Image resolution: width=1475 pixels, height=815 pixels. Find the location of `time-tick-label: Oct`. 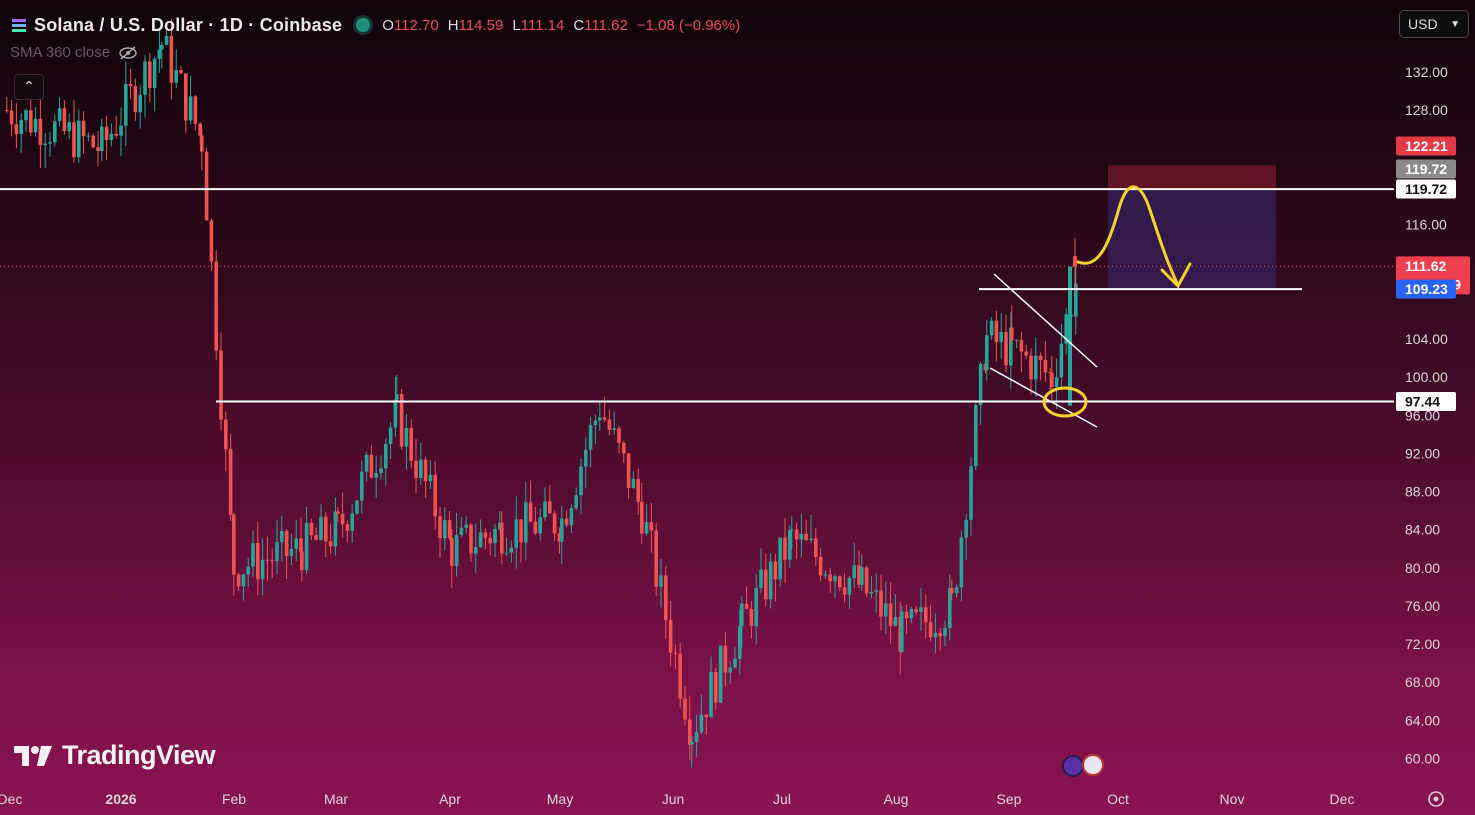

time-tick-label: Oct is located at coordinates (1118, 799).